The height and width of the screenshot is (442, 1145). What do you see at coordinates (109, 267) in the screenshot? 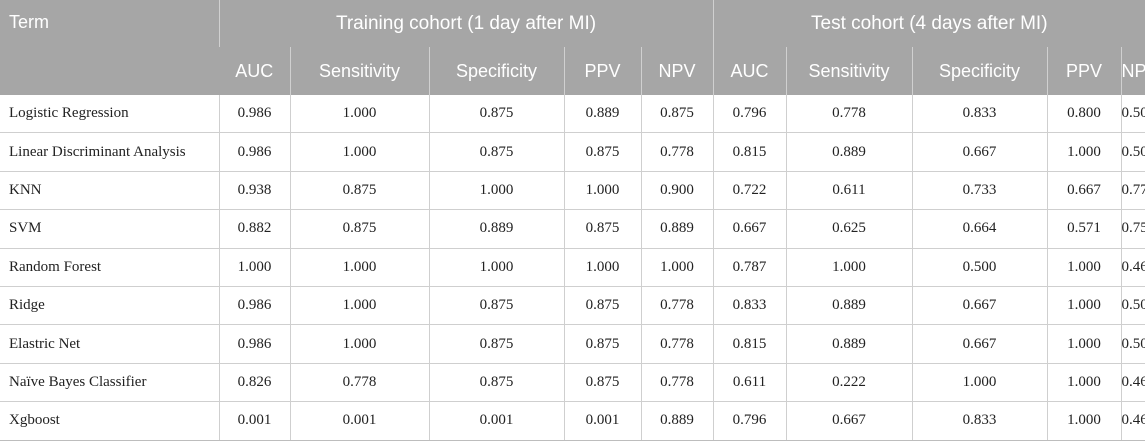
I see `term-cell: Random Forest` at bounding box center [109, 267].